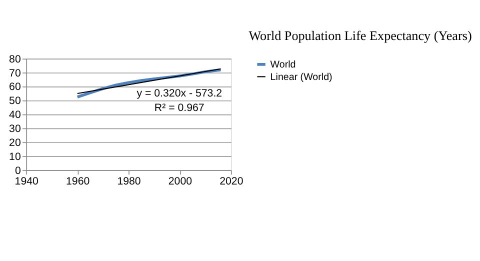 Image resolution: width=480 pixels, height=261 pixels. Describe the element at coordinates (15, 115) in the screenshot. I see `y-tick-label: 40` at that location.